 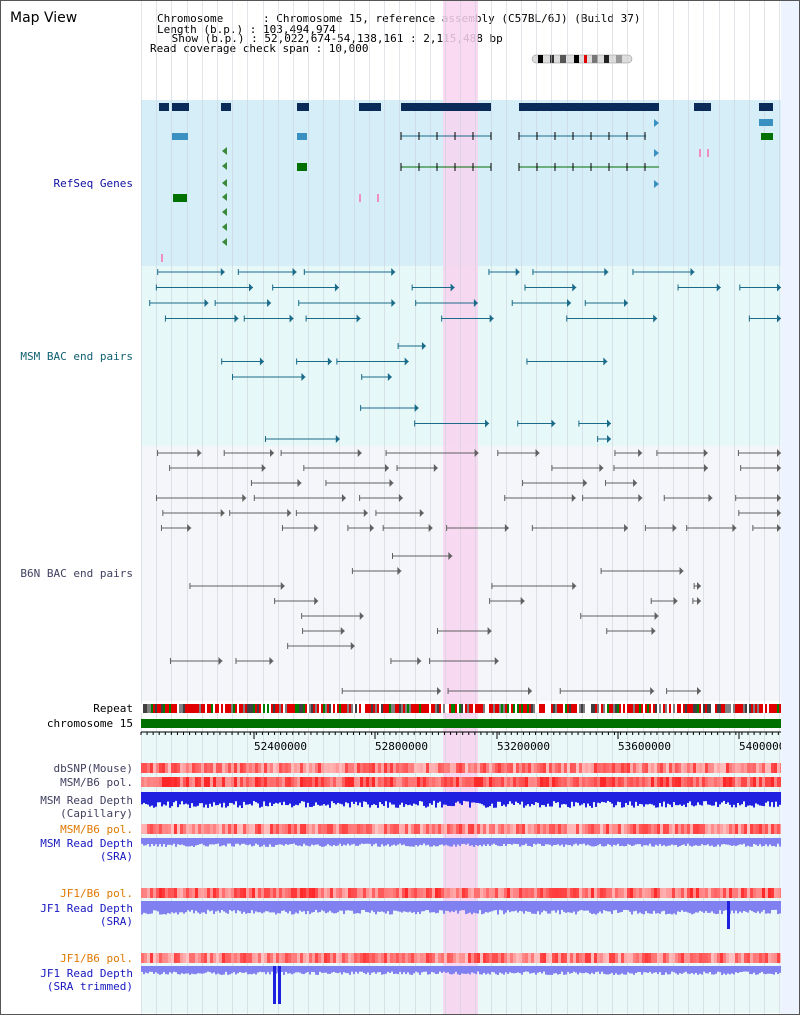 I want to click on gene-arrow, so click(x=224, y=212).